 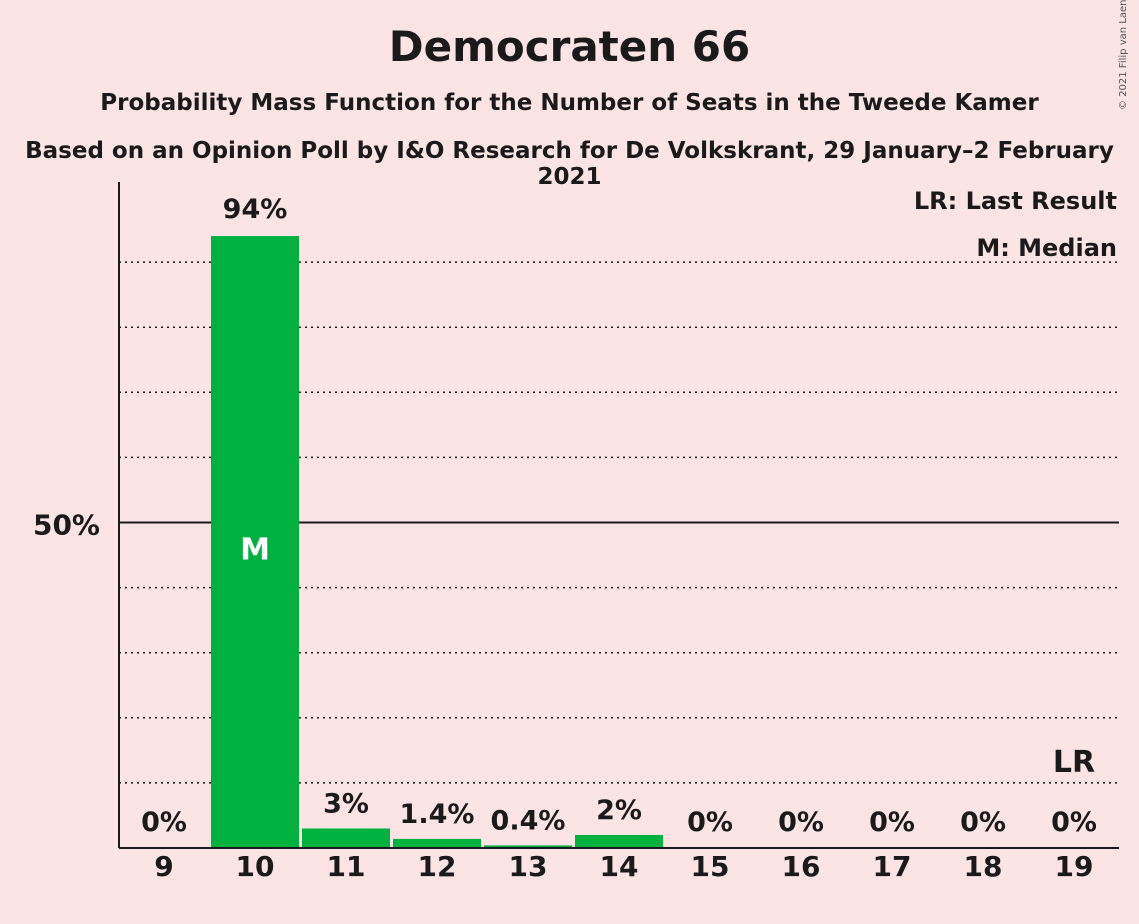 What do you see at coordinates (528, 820) in the screenshot?
I see `value-label-13: 0.4%` at bounding box center [528, 820].